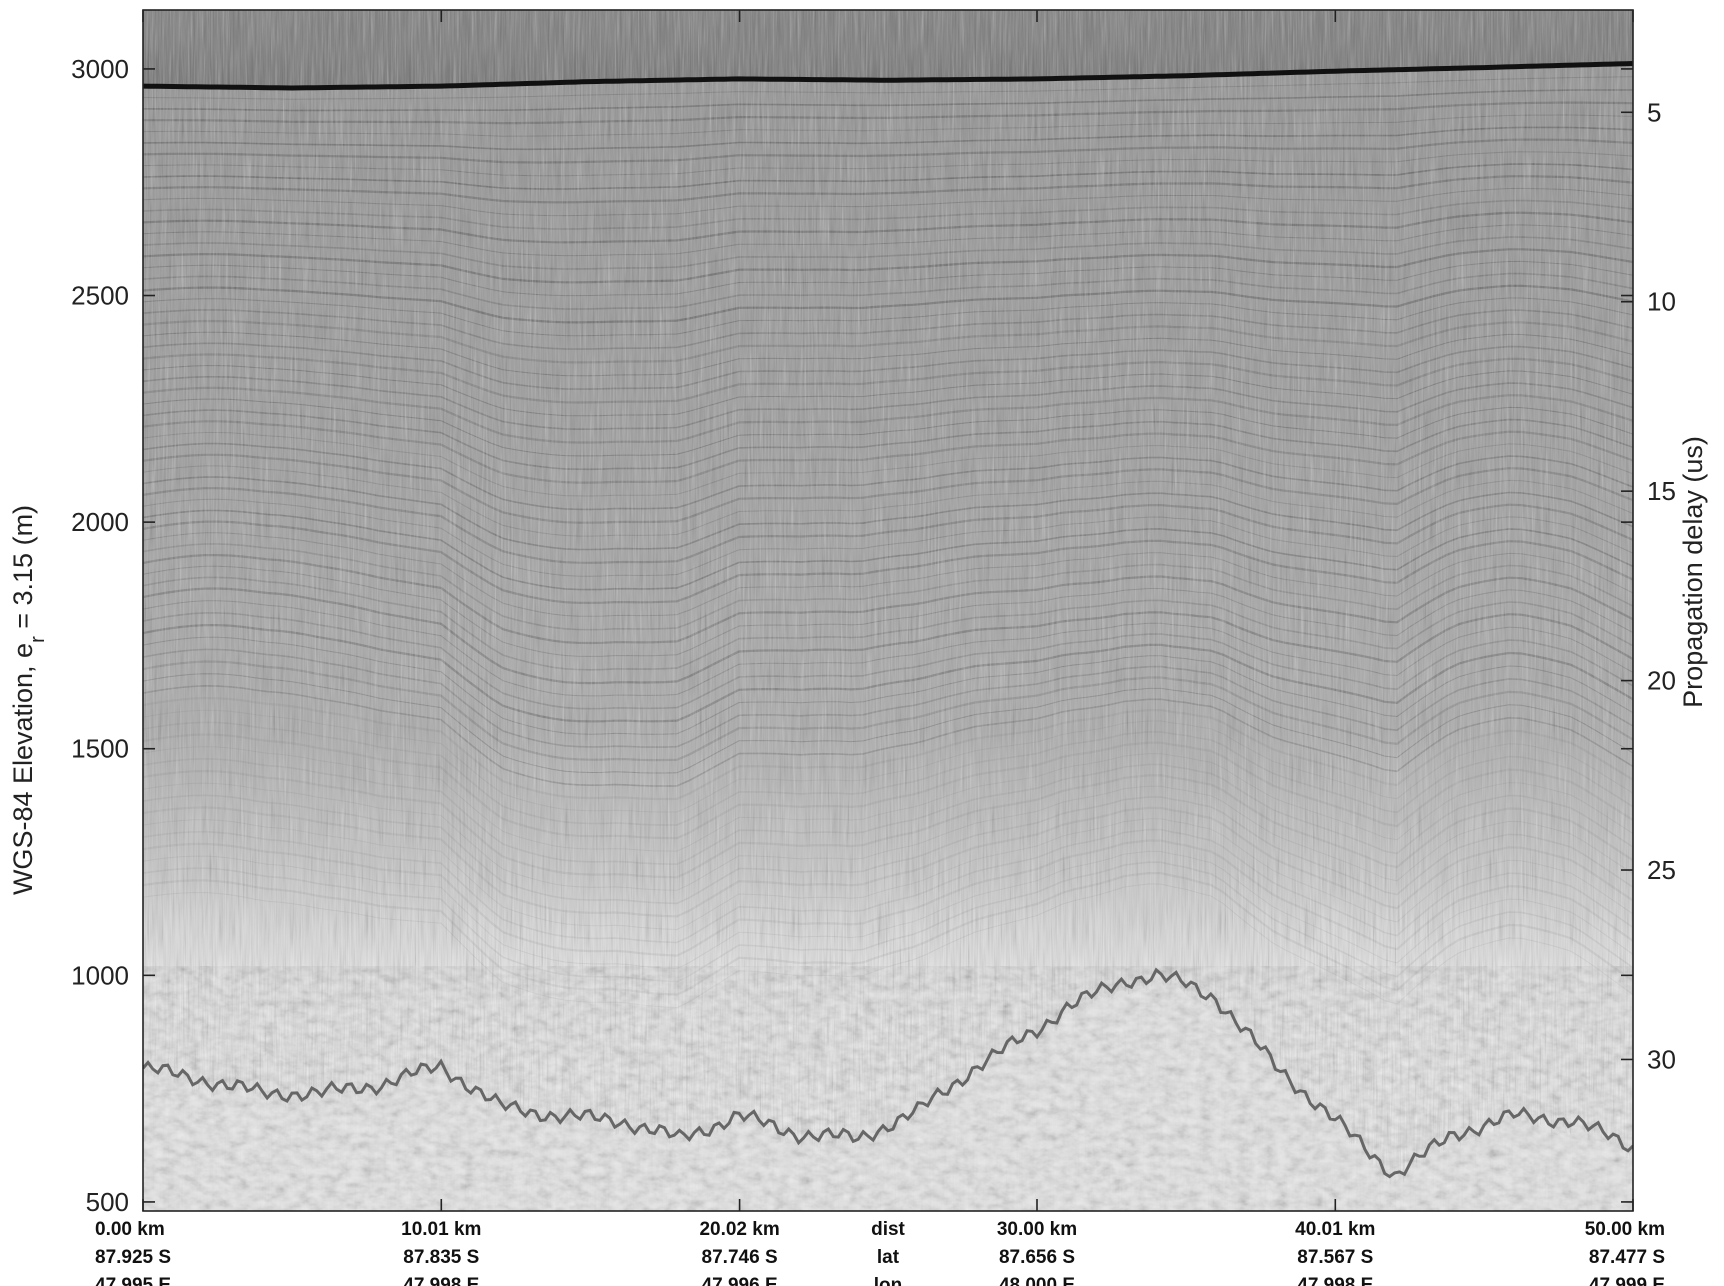 The width and height of the screenshot is (1724, 1286). I want to click on x-tick-label-lat: 87.567 S, so click(1335, 1257).